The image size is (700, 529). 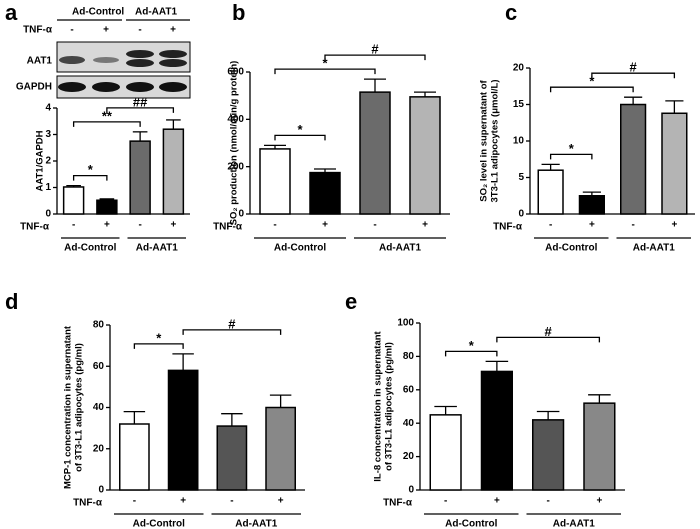 What do you see at coordinates (40, 61) in the screenshot?
I see `blot-row-label: AAT1` at bounding box center [40, 61].